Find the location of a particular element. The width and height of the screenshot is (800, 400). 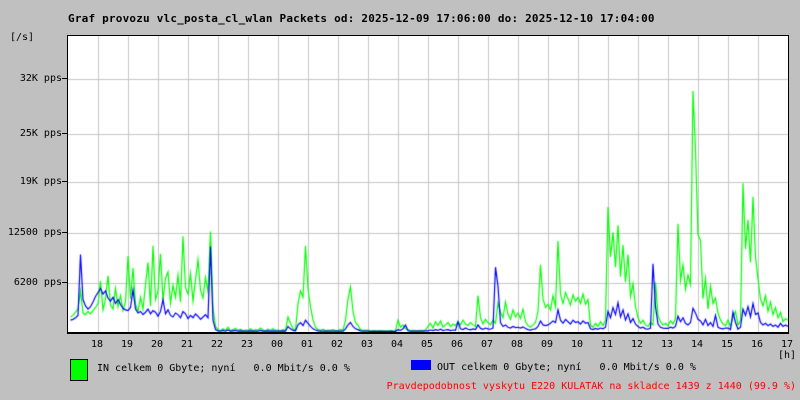

x-tick-label: 02 is located at coordinates (337, 344).